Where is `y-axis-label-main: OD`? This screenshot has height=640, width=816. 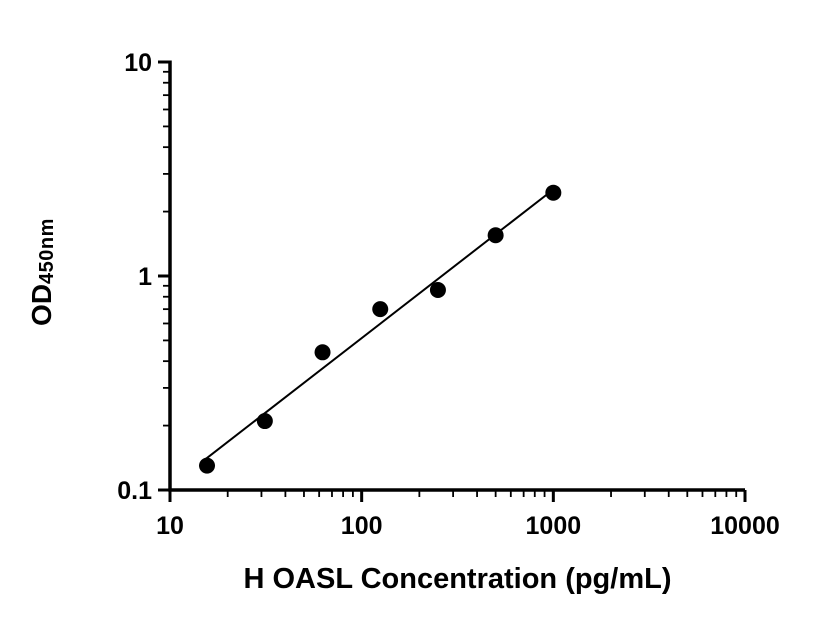 y-axis-label-main: OD is located at coordinates (41, 304).